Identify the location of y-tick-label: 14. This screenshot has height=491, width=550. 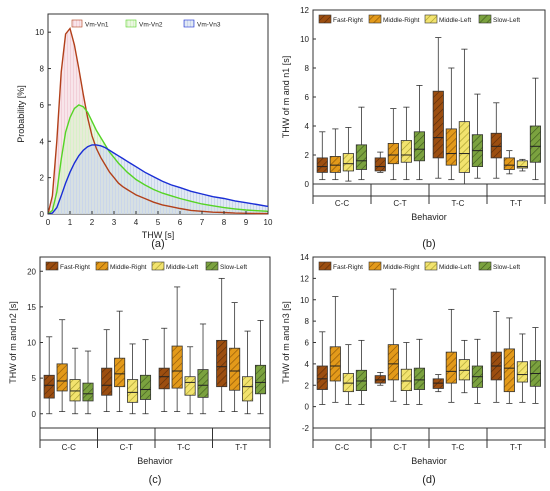
(304, 257).